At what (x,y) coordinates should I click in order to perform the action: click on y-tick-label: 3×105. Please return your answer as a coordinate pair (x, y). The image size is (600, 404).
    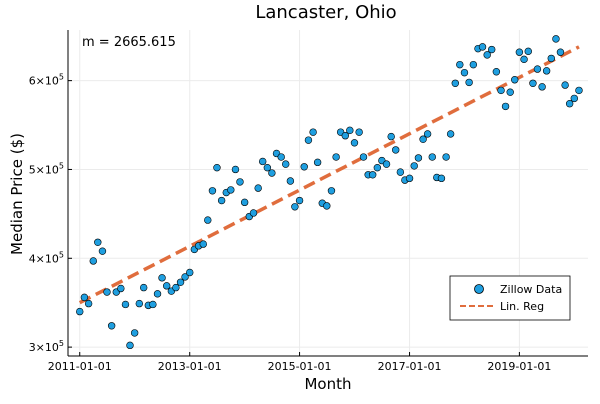
    Looking at the image, I should click on (46, 346).